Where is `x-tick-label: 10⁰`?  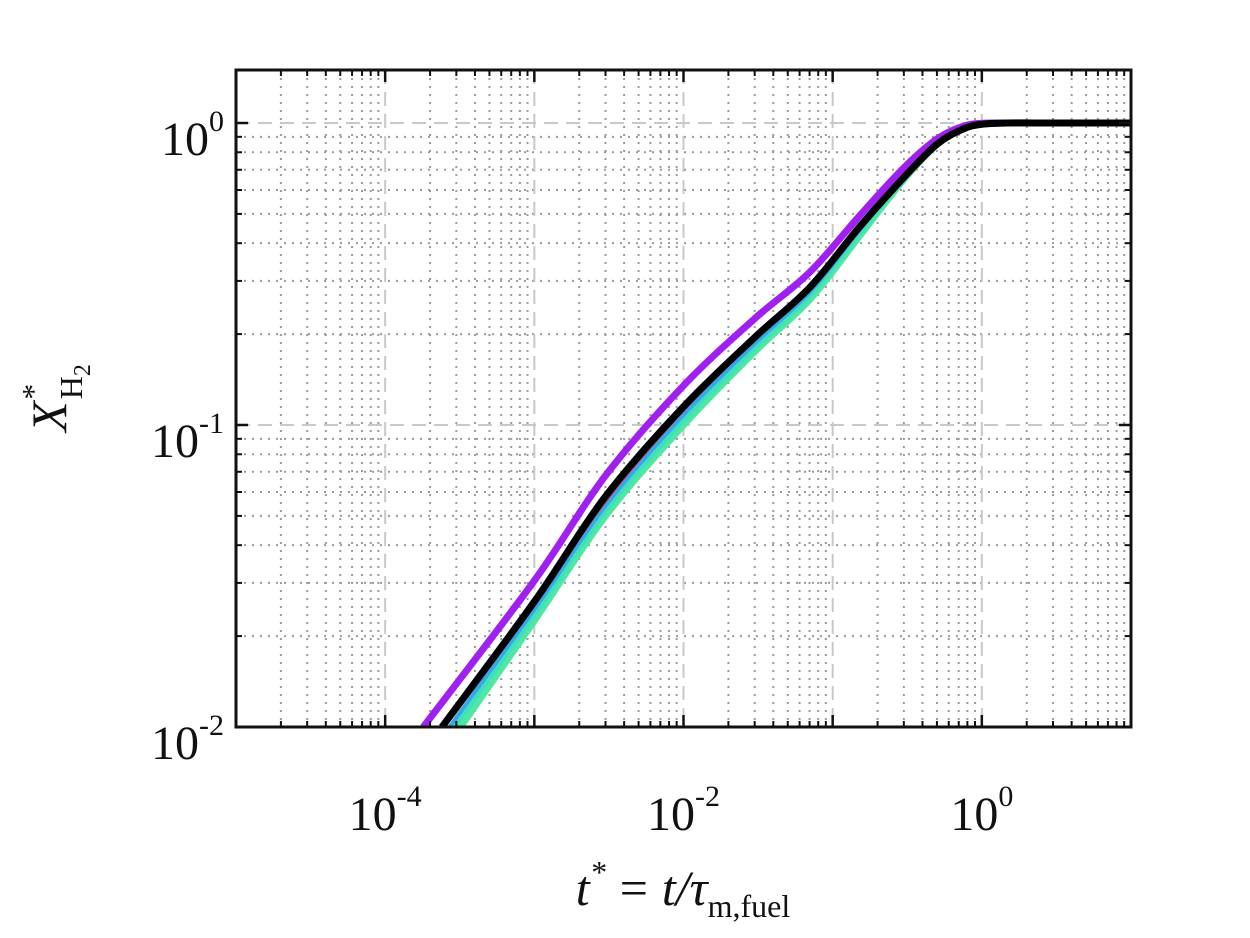 x-tick-label: 10⁰ is located at coordinates (981, 810).